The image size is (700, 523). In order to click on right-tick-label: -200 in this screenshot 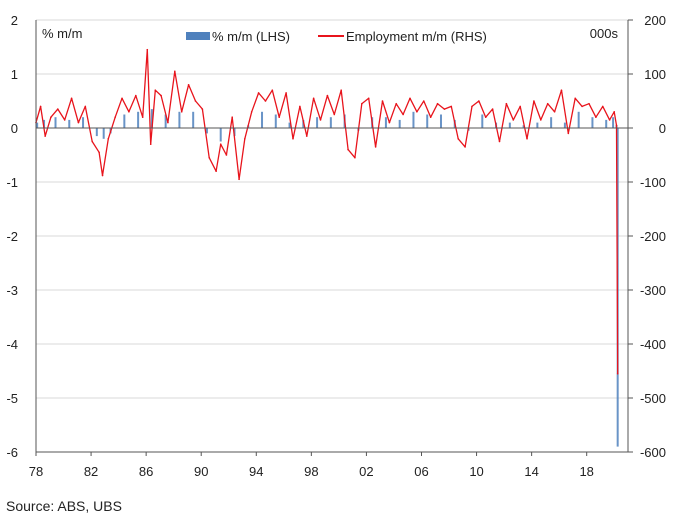, I will do `click(653, 236)`.